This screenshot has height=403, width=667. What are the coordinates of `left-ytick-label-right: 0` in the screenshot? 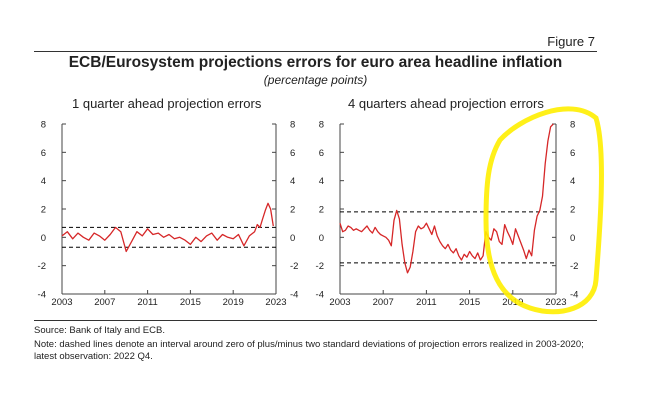 It's located at (292, 238).